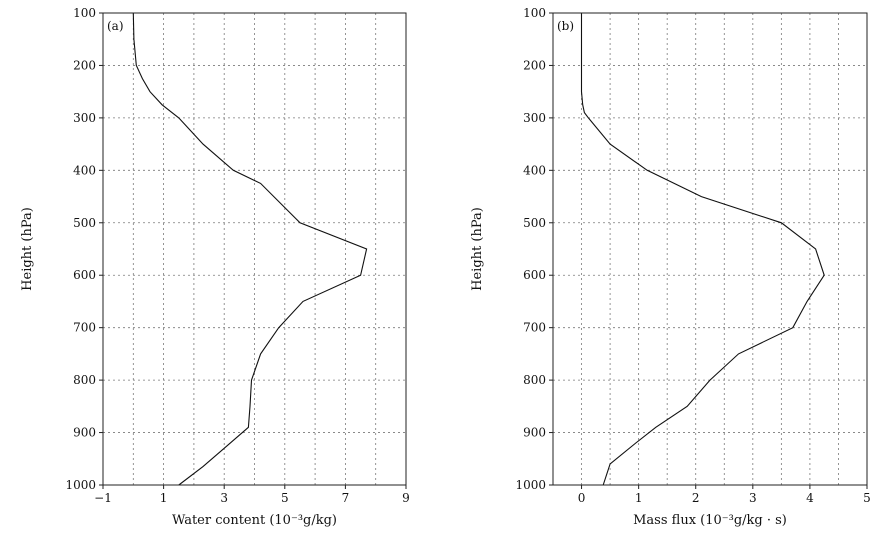  Describe the element at coordinates (285, 498) in the screenshot. I see `panel-a-x-tick-label: 5` at that location.